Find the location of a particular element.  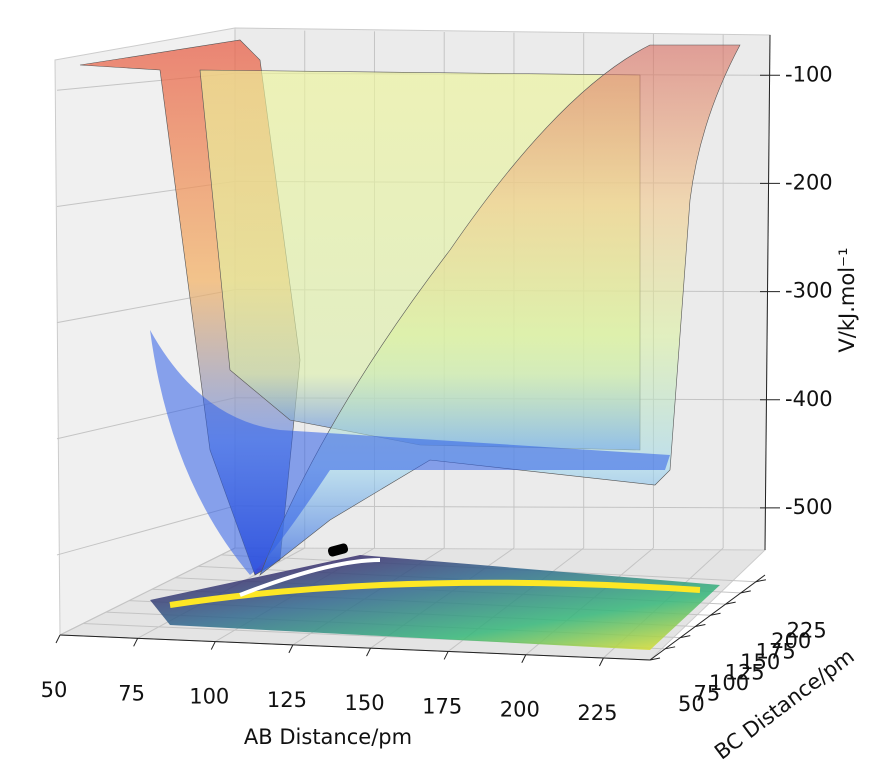

contour-floor is located at coordinates (435, 602).